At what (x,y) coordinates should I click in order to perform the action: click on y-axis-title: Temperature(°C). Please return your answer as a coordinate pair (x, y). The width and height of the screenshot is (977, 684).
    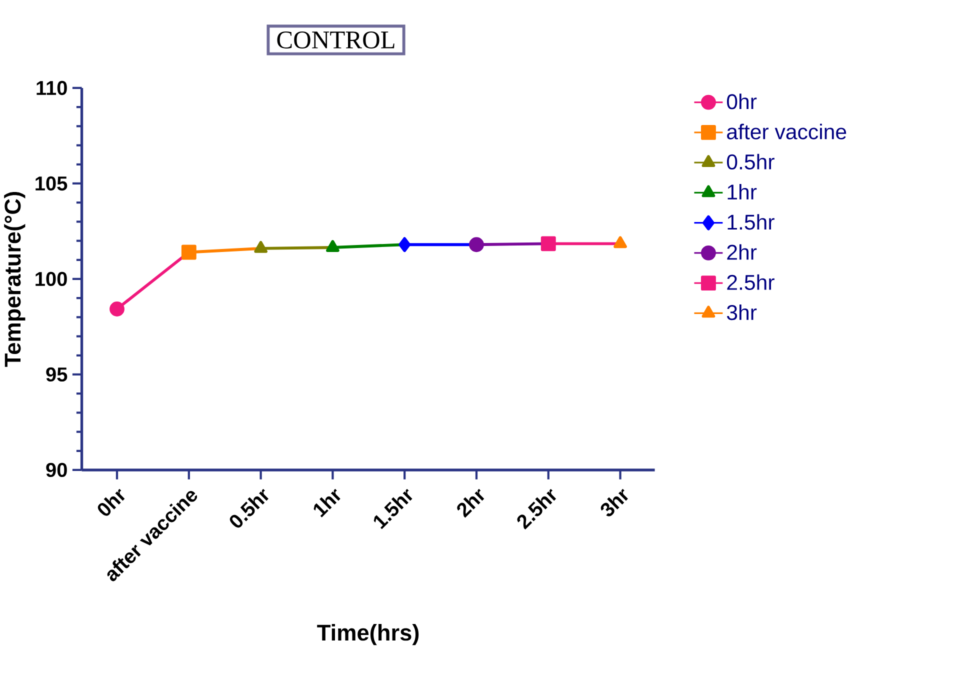
    Looking at the image, I should click on (15, 279).